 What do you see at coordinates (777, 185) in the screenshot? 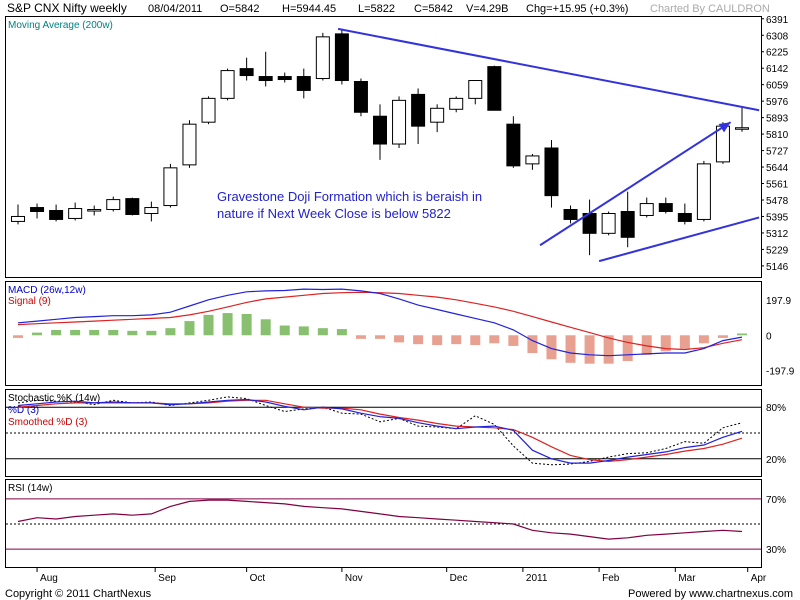
I see `price-tick-label: 5561` at bounding box center [777, 185].